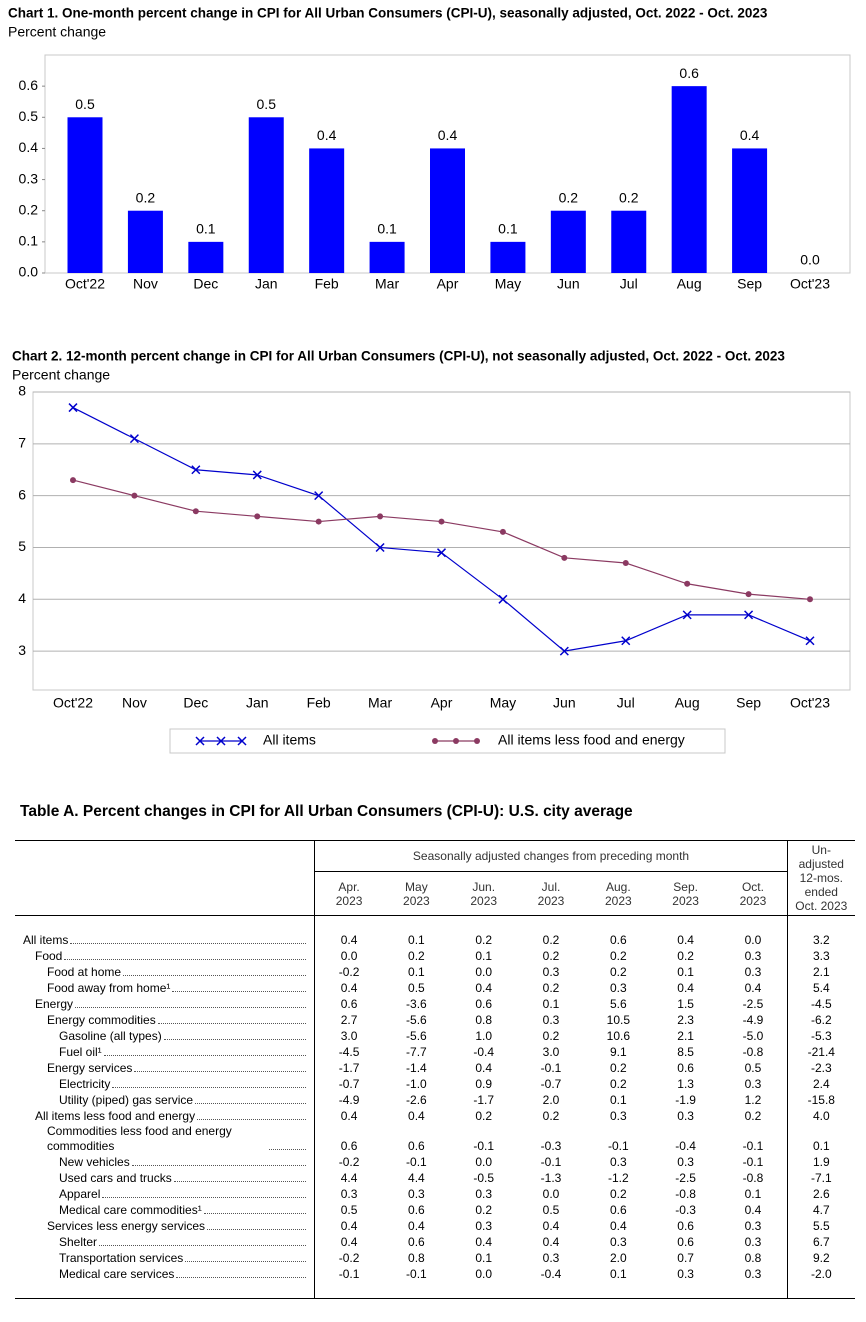  Describe the element at coordinates (820, 1226) in the screenshot. I see `cell: 5.5` at that location.